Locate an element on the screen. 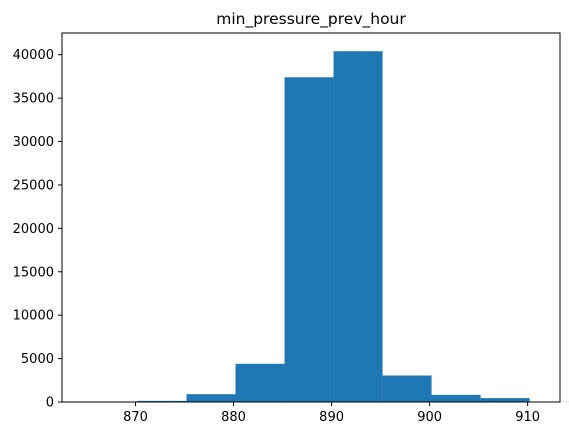 The width and height of the screenshot is (569, 435). x-tick-label-1: 880 is located at coordinates (233, 417).